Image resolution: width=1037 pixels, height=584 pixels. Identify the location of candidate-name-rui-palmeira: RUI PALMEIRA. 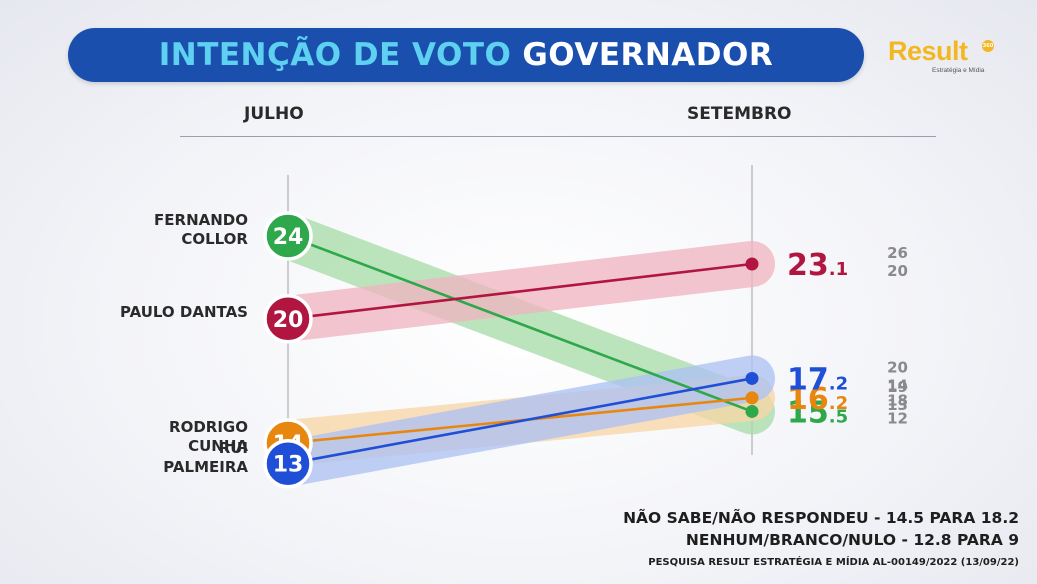
(178, 458).